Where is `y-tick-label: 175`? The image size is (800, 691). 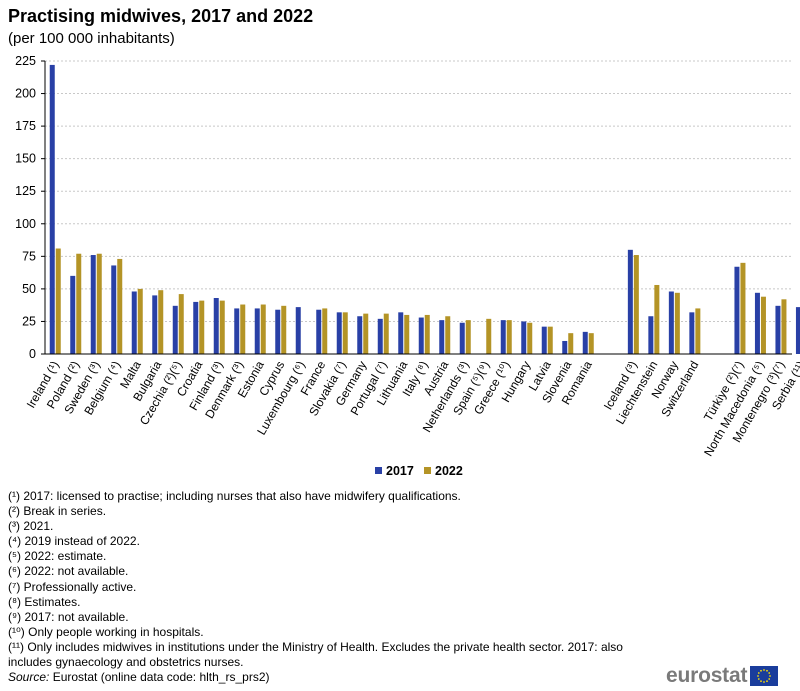 y-tick-label: 175 is located at coordinates (25, 126).